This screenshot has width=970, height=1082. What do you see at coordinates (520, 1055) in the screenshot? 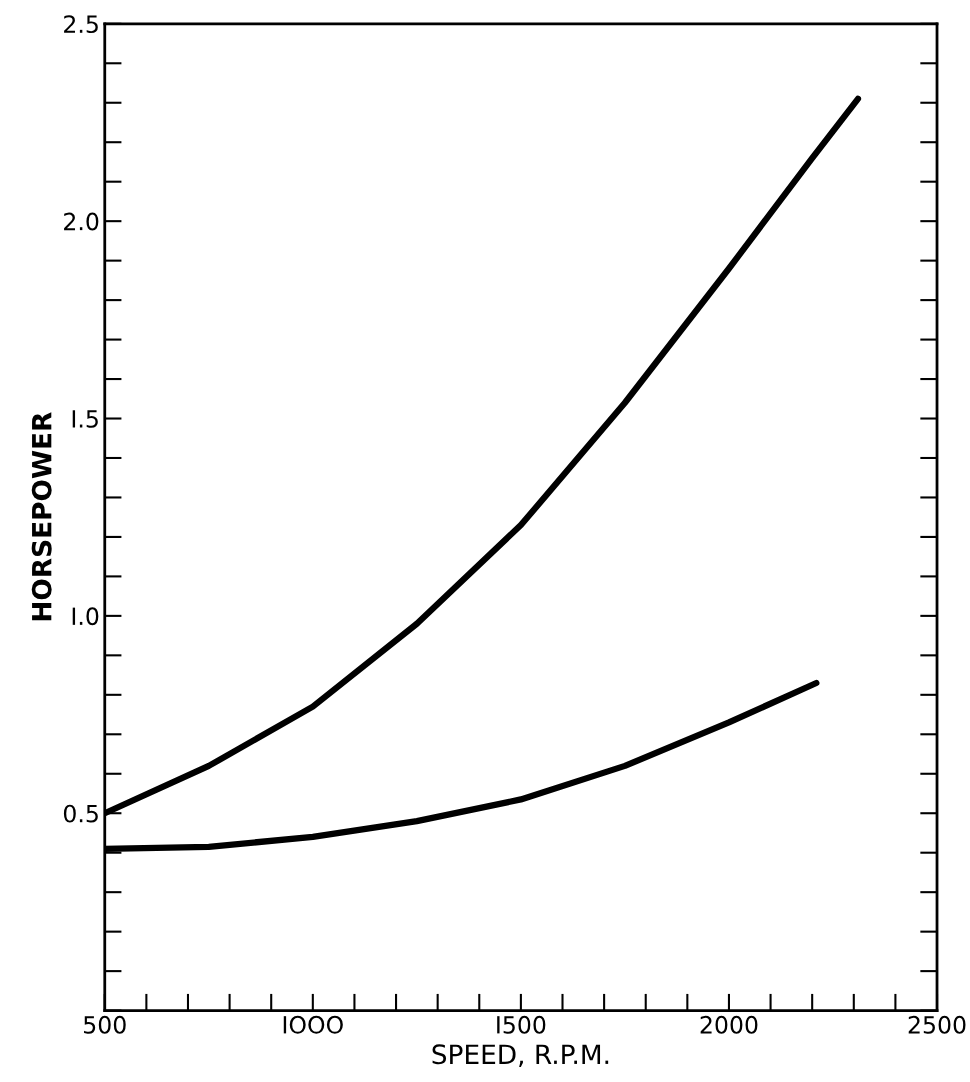
I see `x-axis-title: SPEED, R.P.M.` at bounding box center [520, 1055].